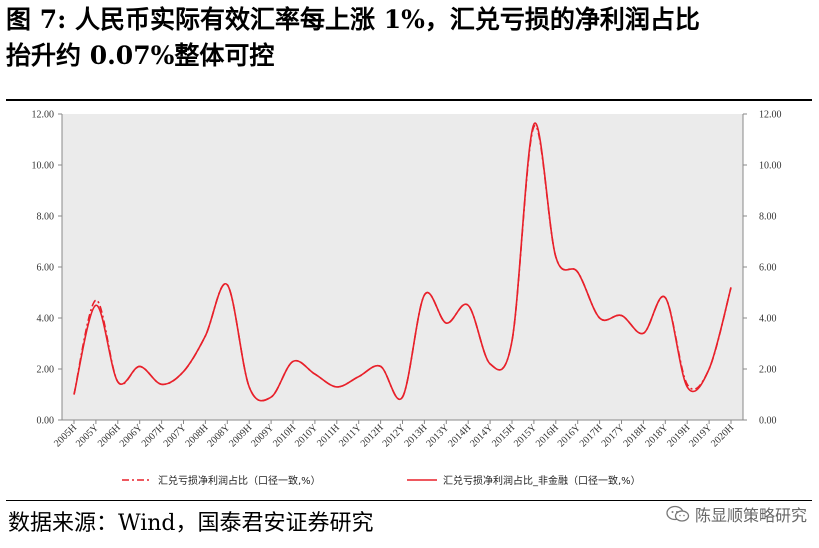  I want to click on x-tick-label: 2017Y, so click(613, 435).